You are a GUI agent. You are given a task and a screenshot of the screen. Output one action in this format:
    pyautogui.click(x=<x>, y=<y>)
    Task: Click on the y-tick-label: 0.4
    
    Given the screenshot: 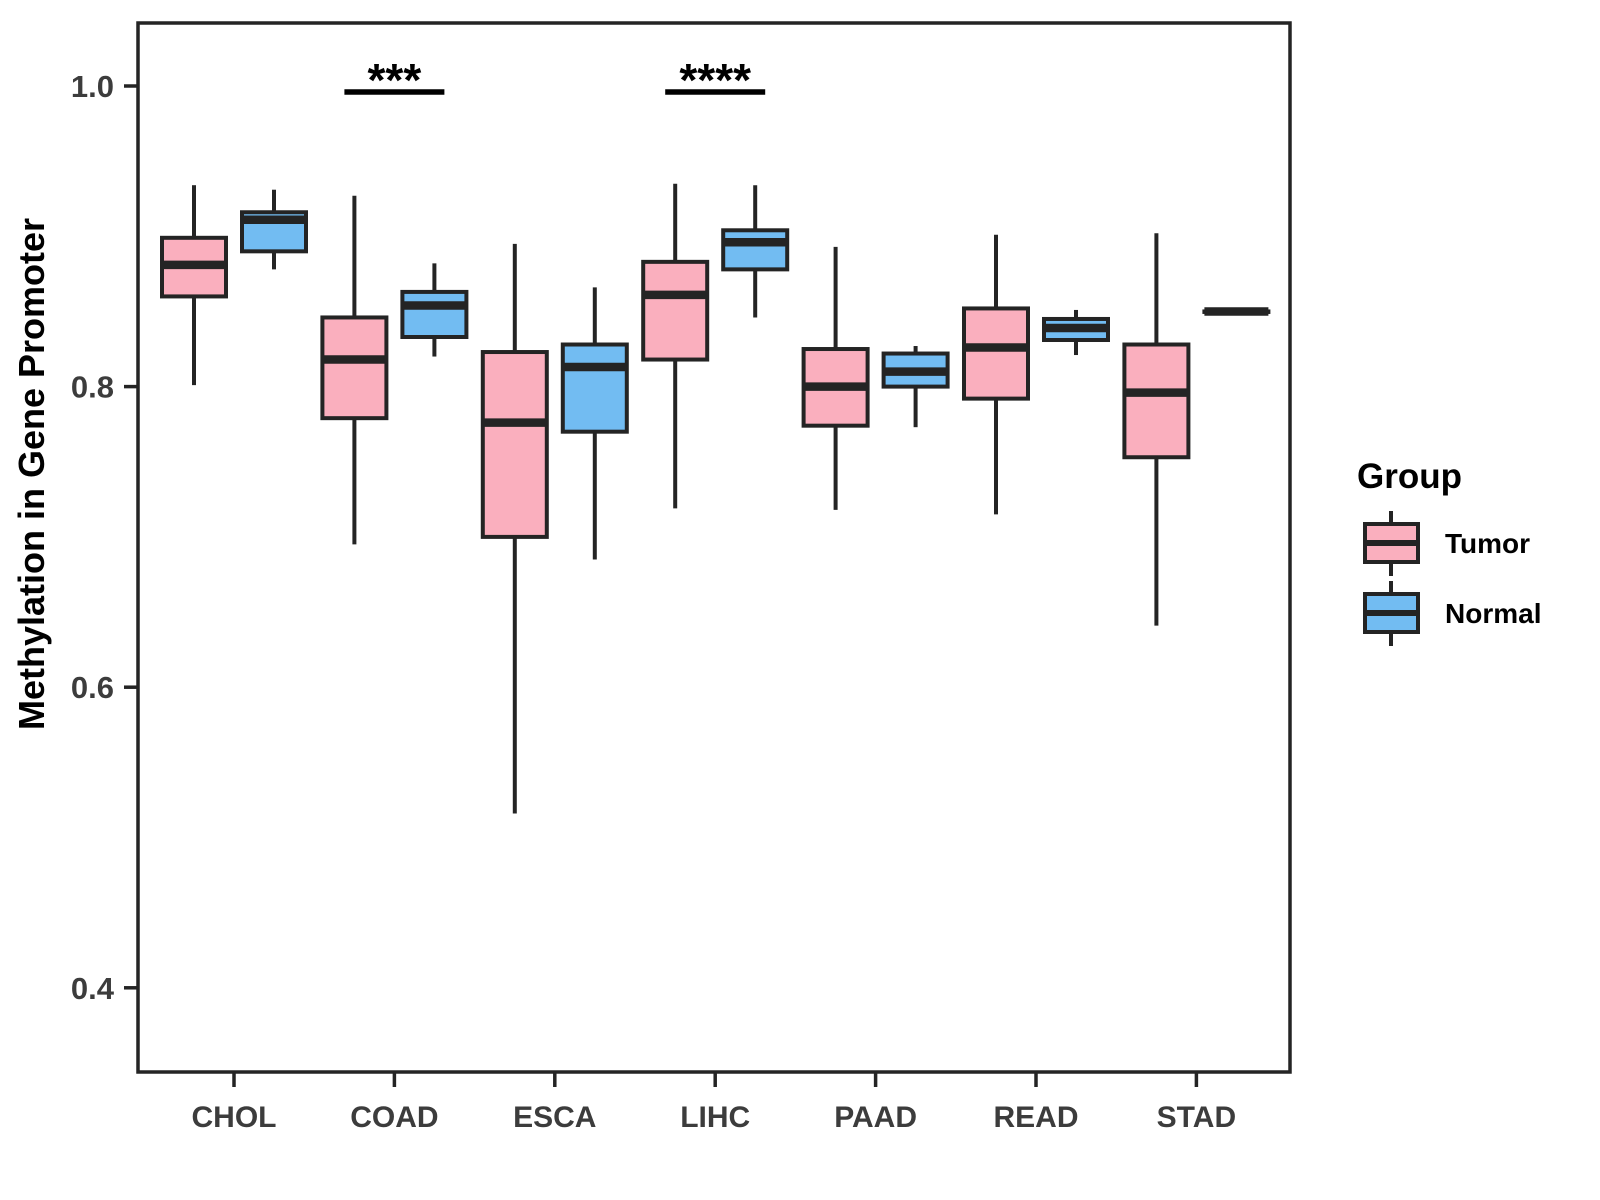 What is the action you would take?
    pyautogui.click(x=93, y=988)
    